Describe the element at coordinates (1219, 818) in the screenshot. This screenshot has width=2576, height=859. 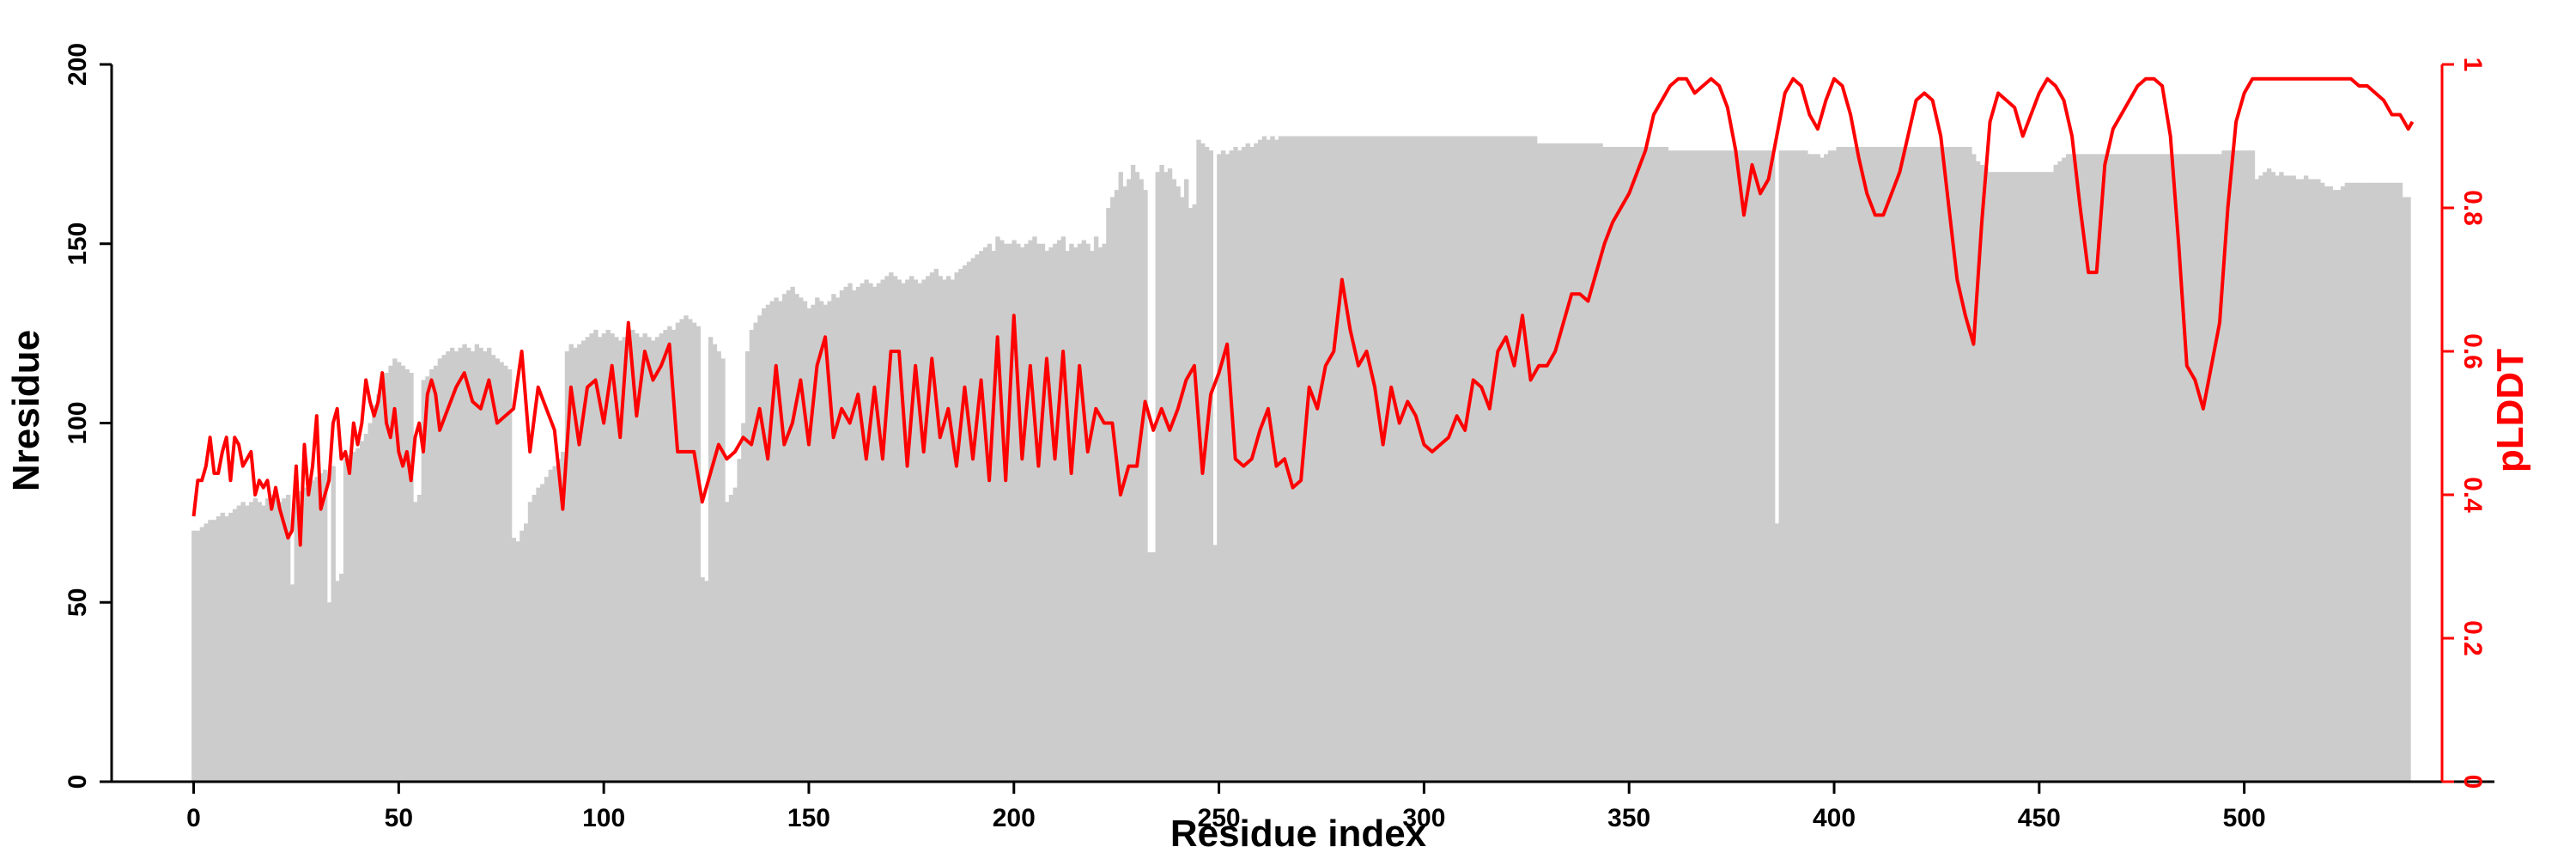
I see `x-tick-label: 250` at that location.